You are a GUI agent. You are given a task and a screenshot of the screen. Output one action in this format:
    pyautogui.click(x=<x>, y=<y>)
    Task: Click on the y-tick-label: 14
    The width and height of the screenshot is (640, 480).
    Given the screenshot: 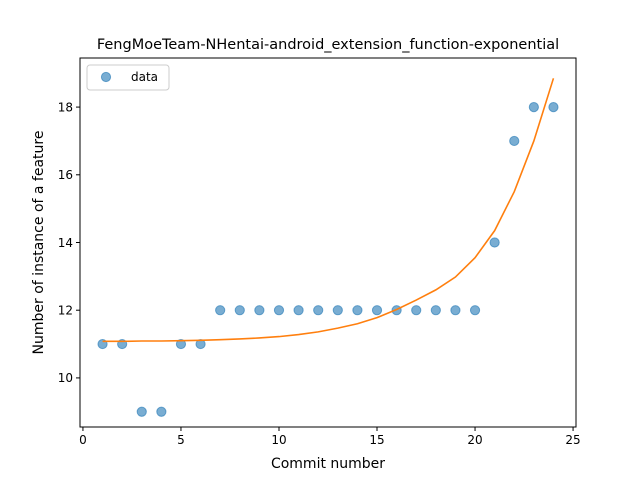 What is the action you would take?
    pyautogui.click(x=65, y=243)
    